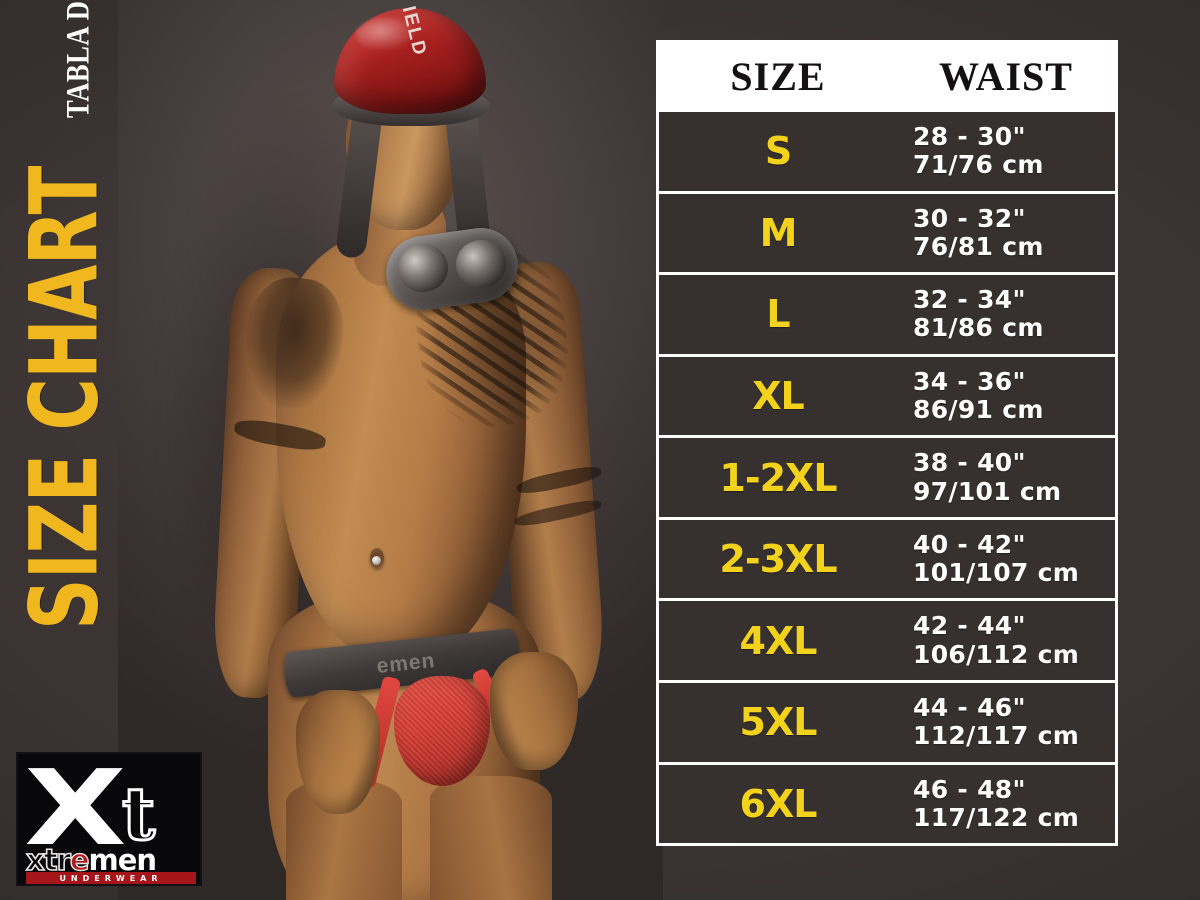 This screenshot has height=900, width=1200. Describe the element at coordinates (887, 231) in the screenshot. I see `table-row: M 30 - 32" 76/81 cm` at that location.